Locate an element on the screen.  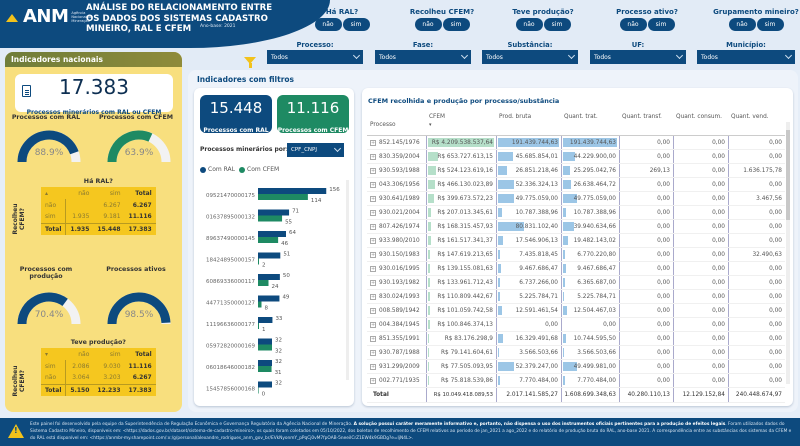
dropdown-label: UF: is located at coordinates (638, 45).